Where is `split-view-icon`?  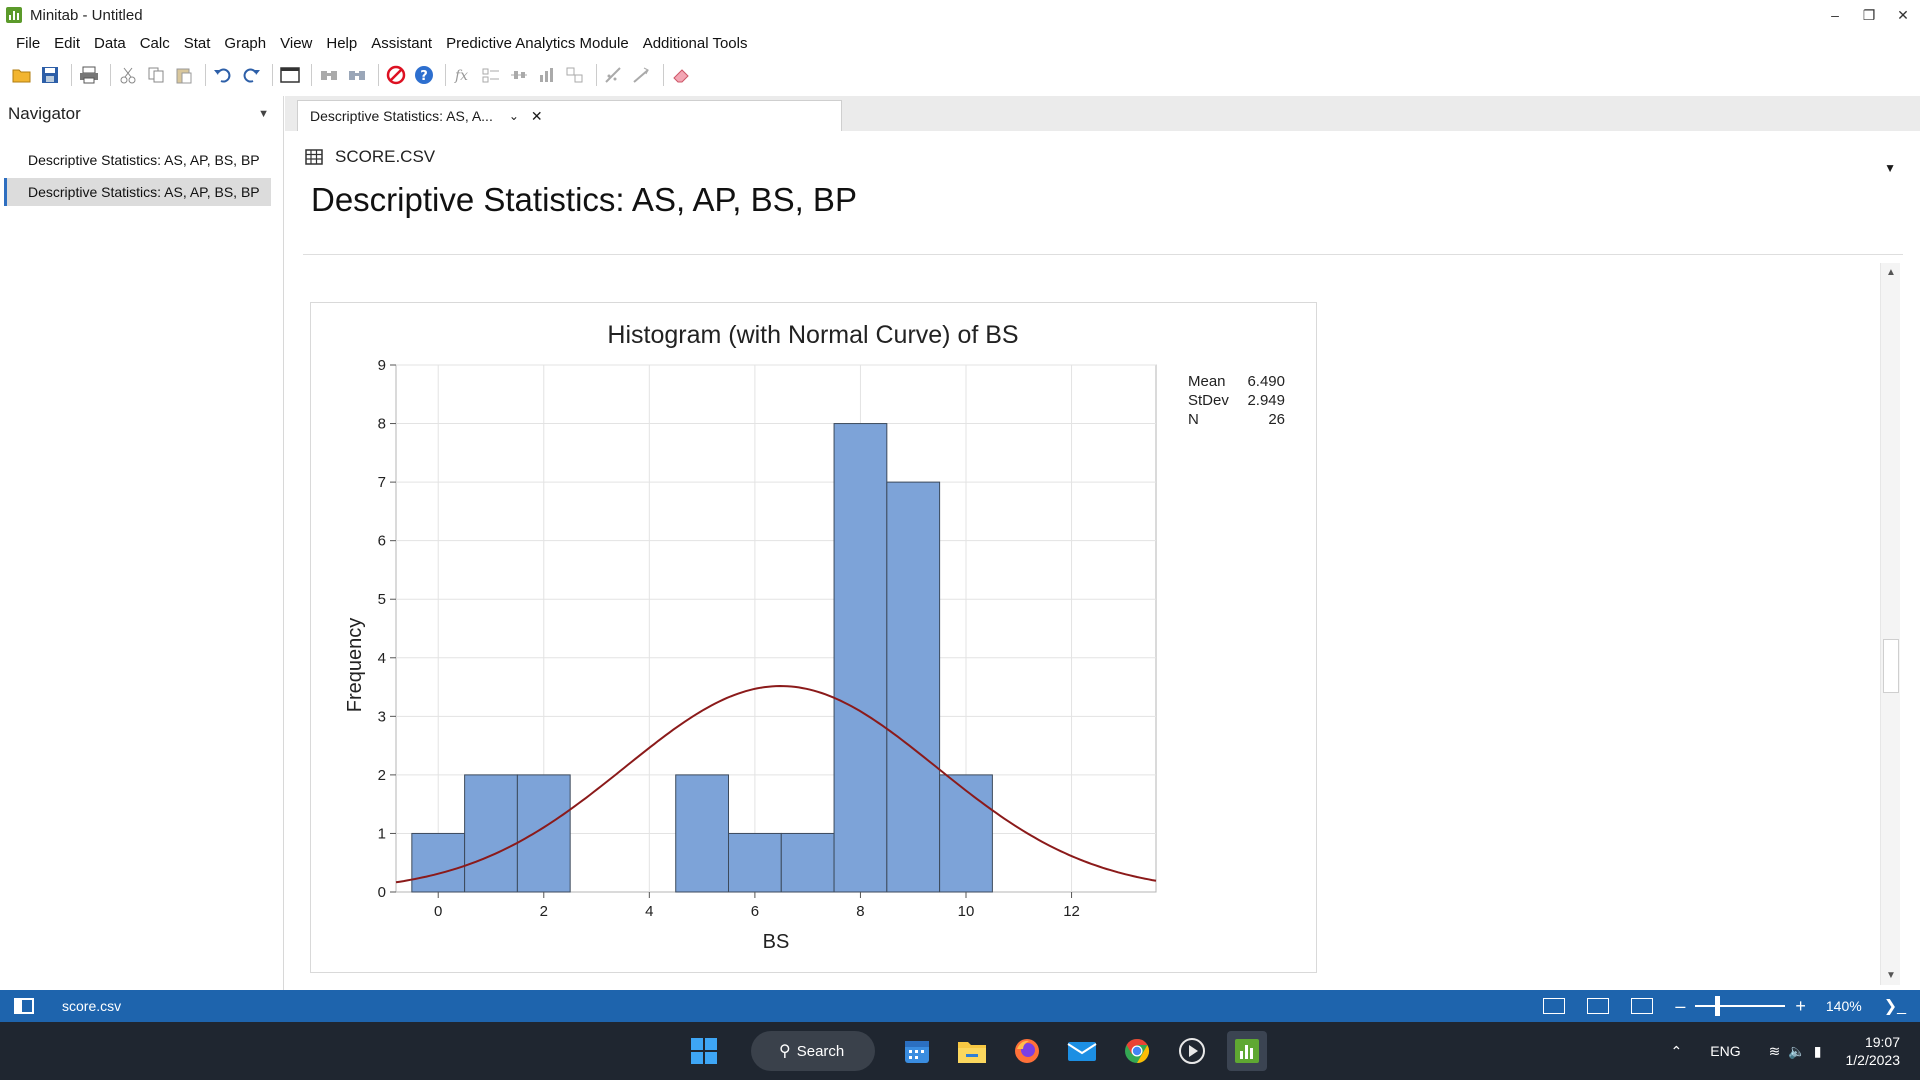
split-view-icon is located at coordinates (1642, 1006).